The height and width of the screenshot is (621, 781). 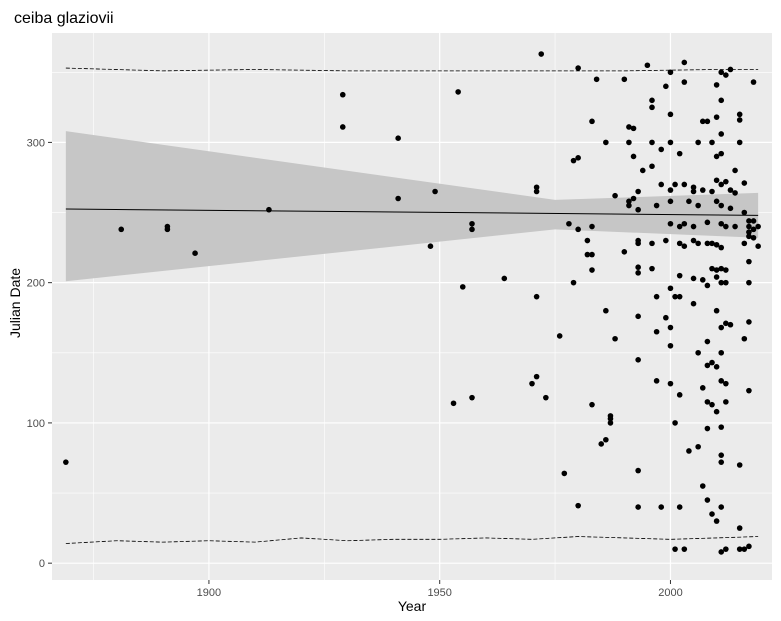 What do you see at coordinates (42, 564) in the screenshot?
I see `y-tick-label: 0` at bounding box center [42, 564].